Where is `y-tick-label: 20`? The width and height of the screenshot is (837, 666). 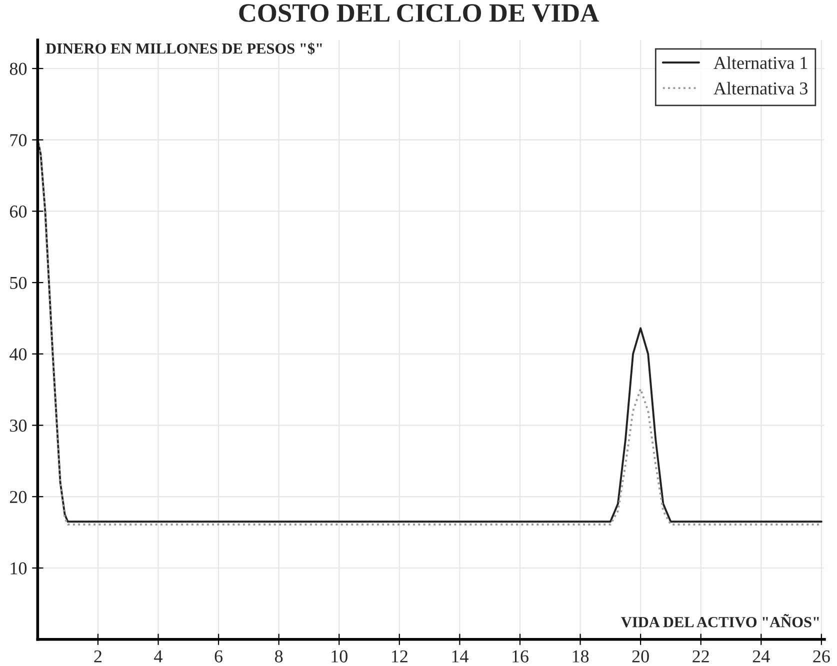
y-tick-label: 20 is located at coordinates (18, 497).